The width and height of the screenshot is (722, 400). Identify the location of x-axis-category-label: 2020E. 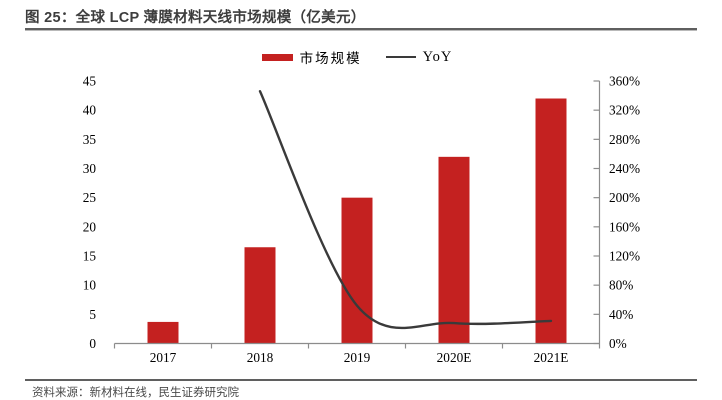
(454, 357).